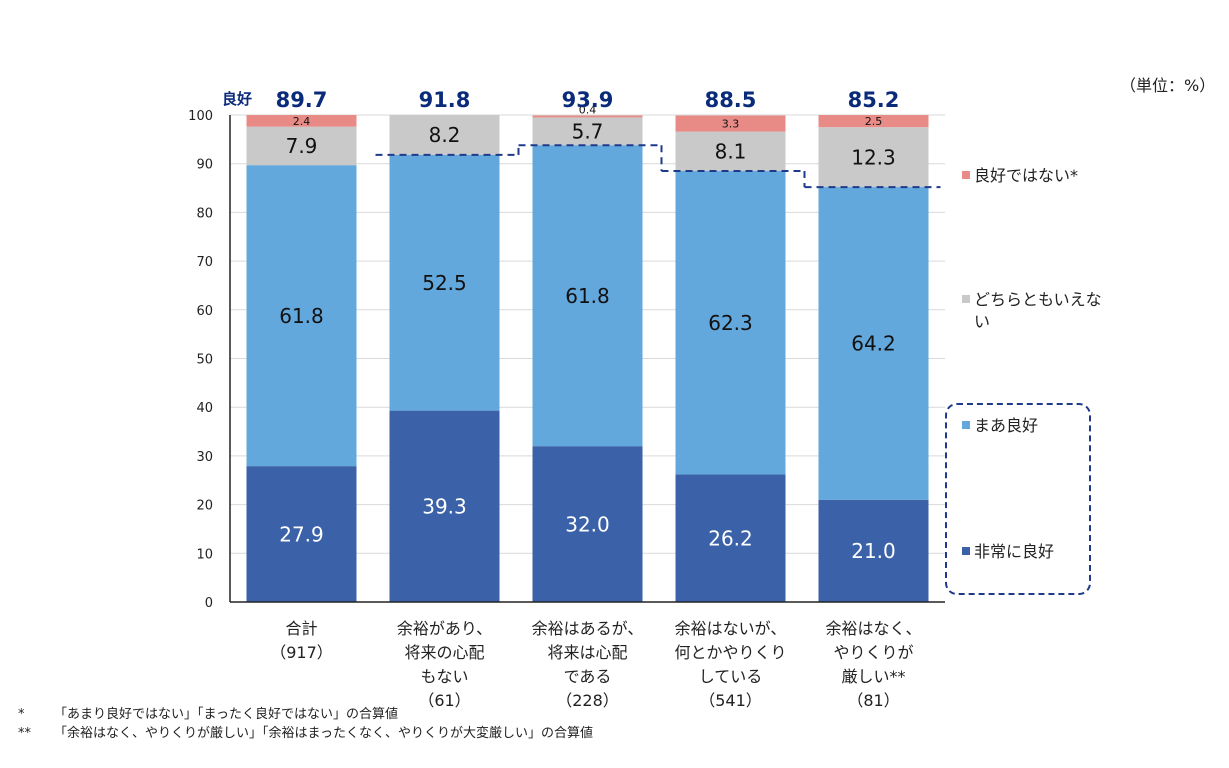  What do you see at coordinates (204, 408) in the screenshot?
I see `y-tick-label: 40` at bounding box center [204, 408].